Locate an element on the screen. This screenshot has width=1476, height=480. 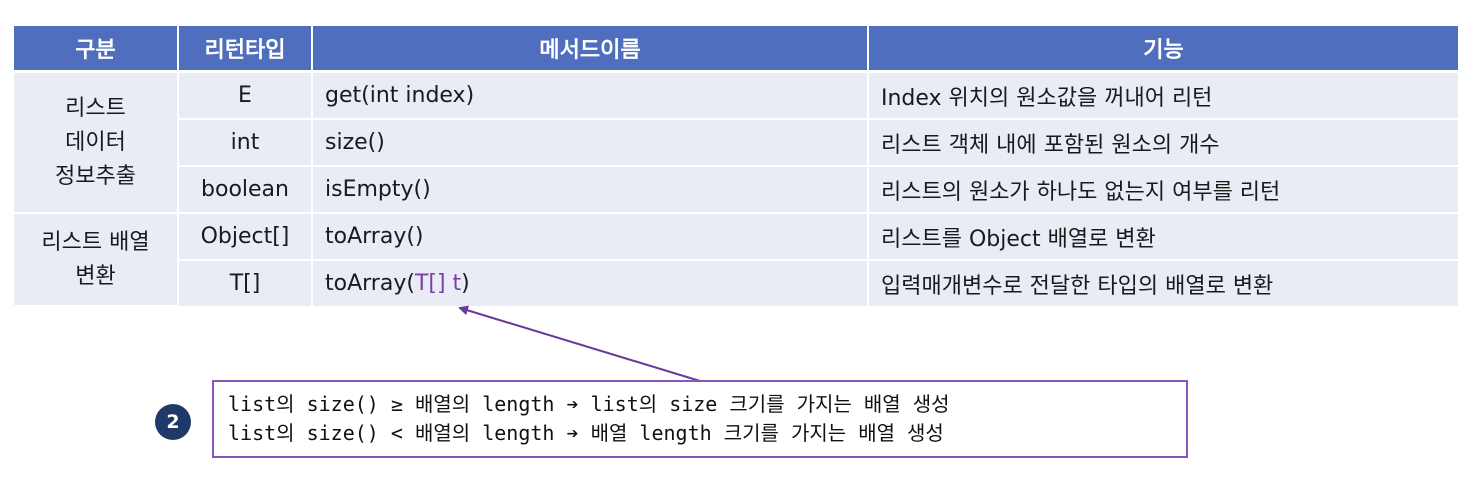
return-type-cell: int is located at coordinates (245, 143).